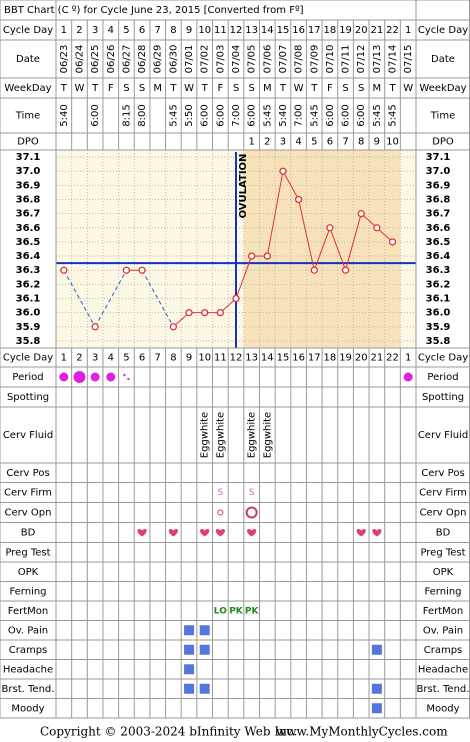 Image resolution: width=470 pixels, height=742 pixels. I want to click on y-tick-label-right: 36.1, so click(438, 299).